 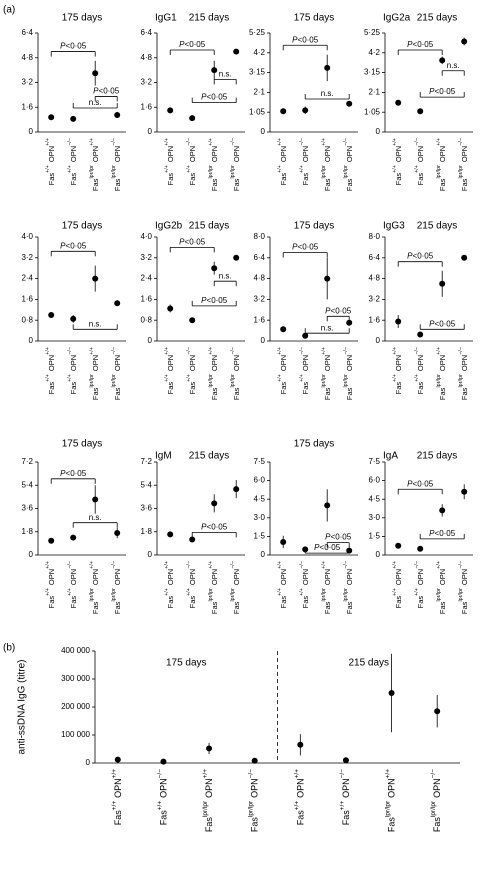 What do you see at coordinates (166, 18) in the screenshot?
I see `isotype: IgG1` at bounding box center [166, 18].